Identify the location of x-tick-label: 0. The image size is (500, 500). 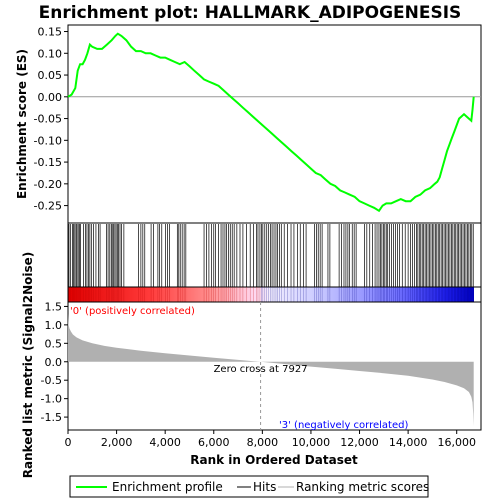
(68, 442).